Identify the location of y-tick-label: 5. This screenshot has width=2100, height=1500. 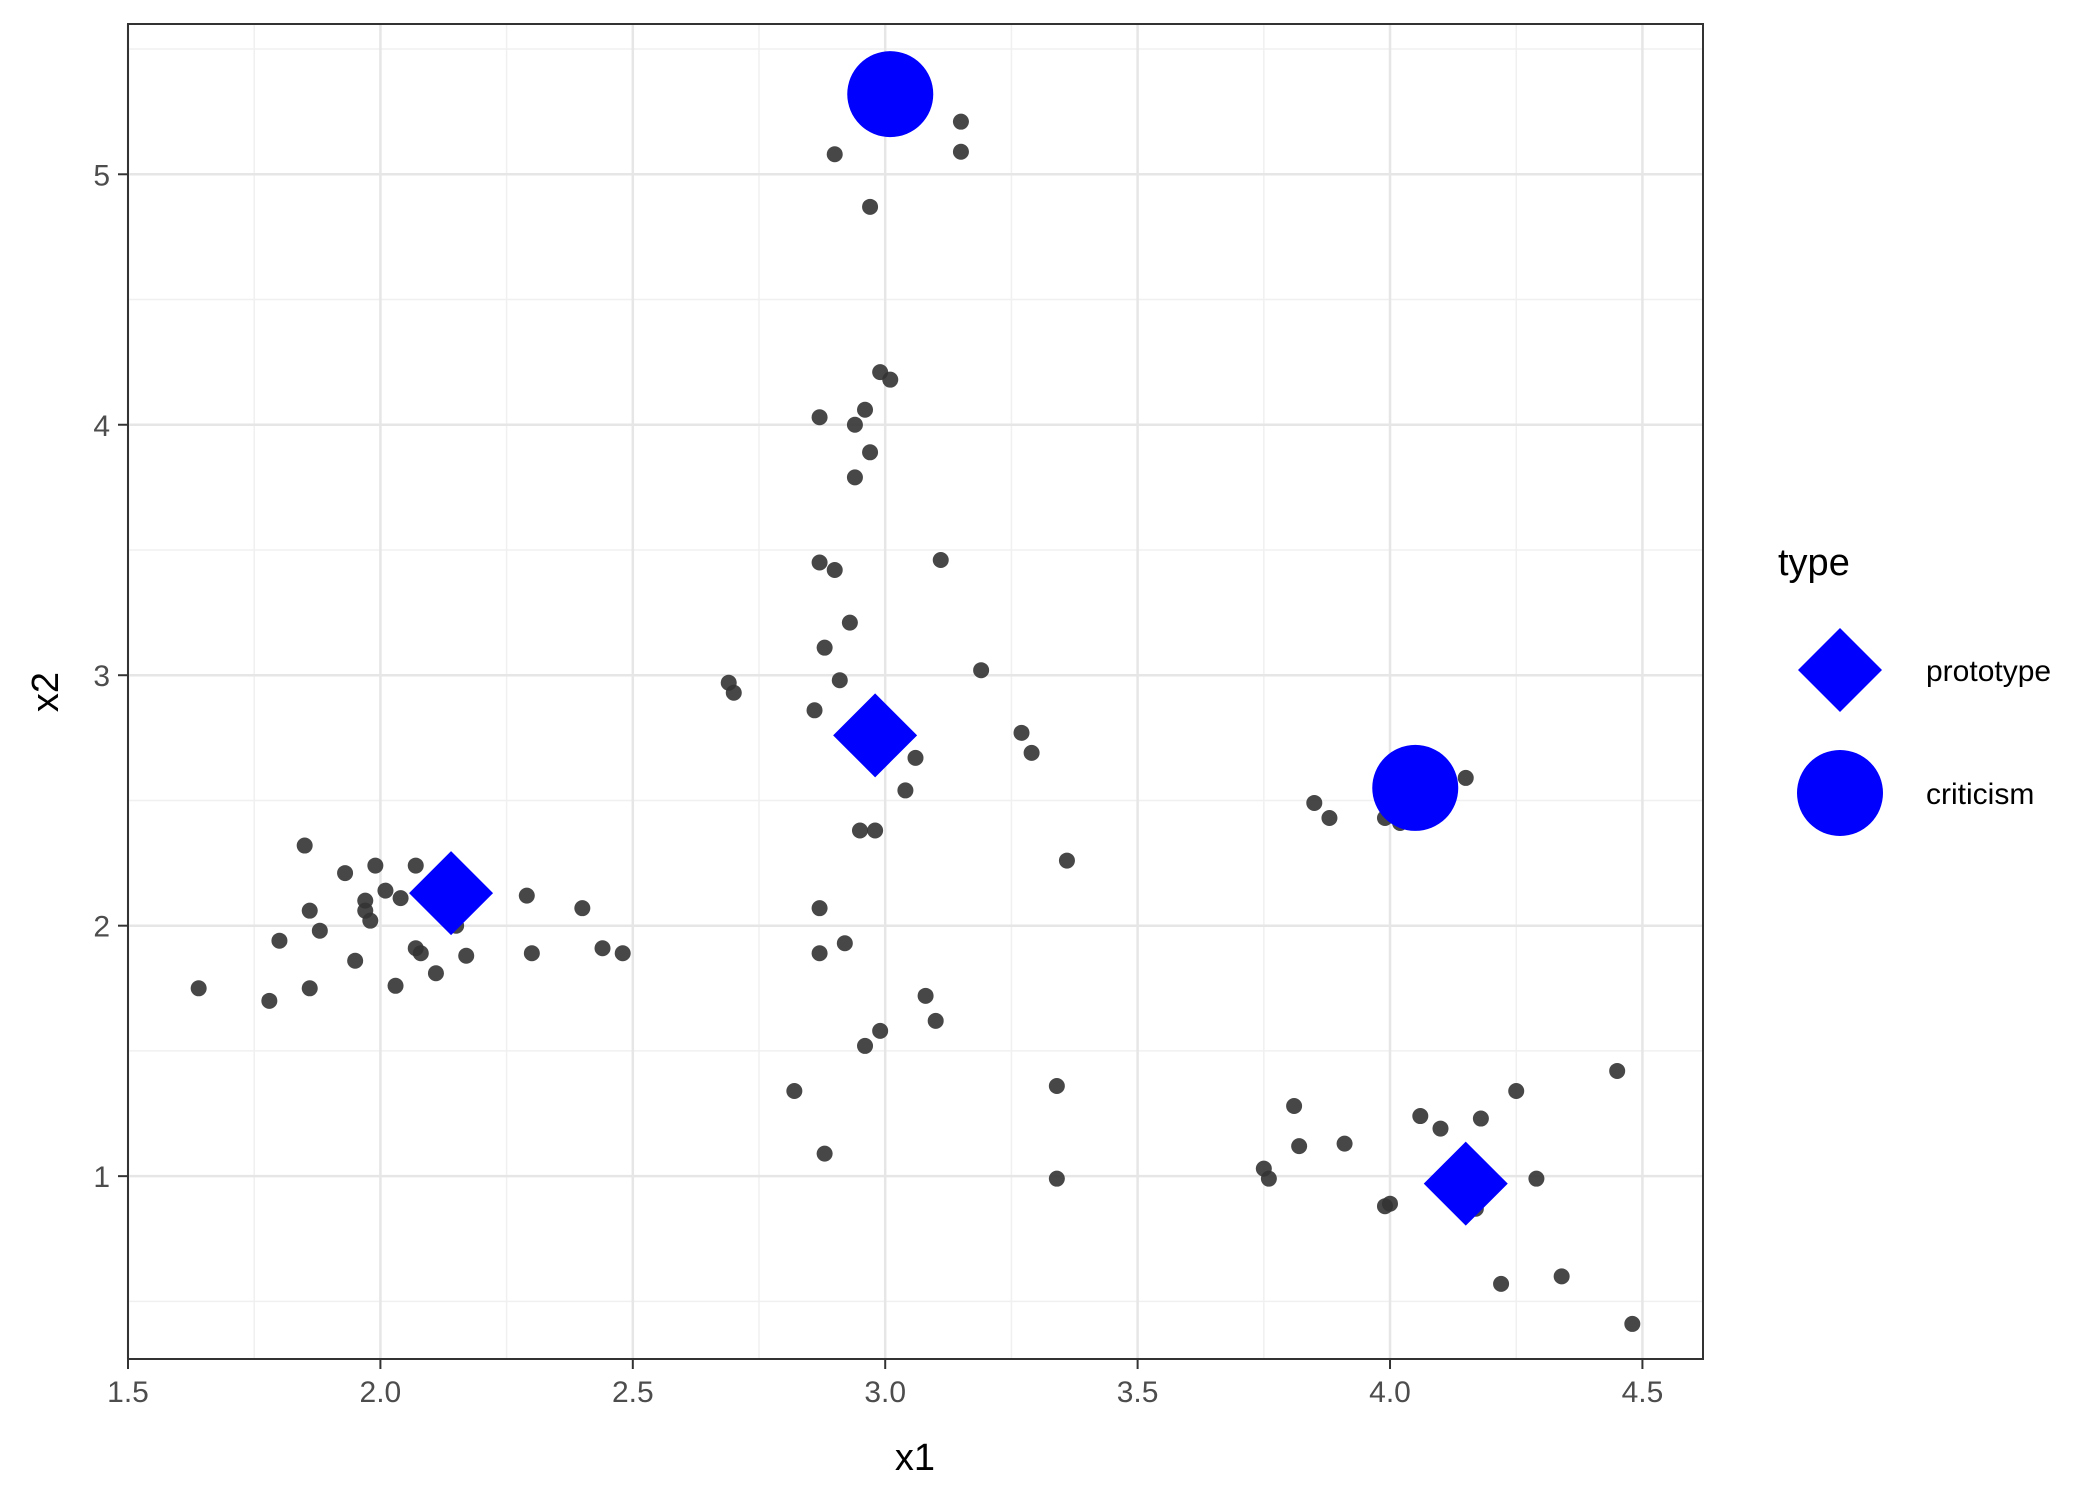
(101, 175).